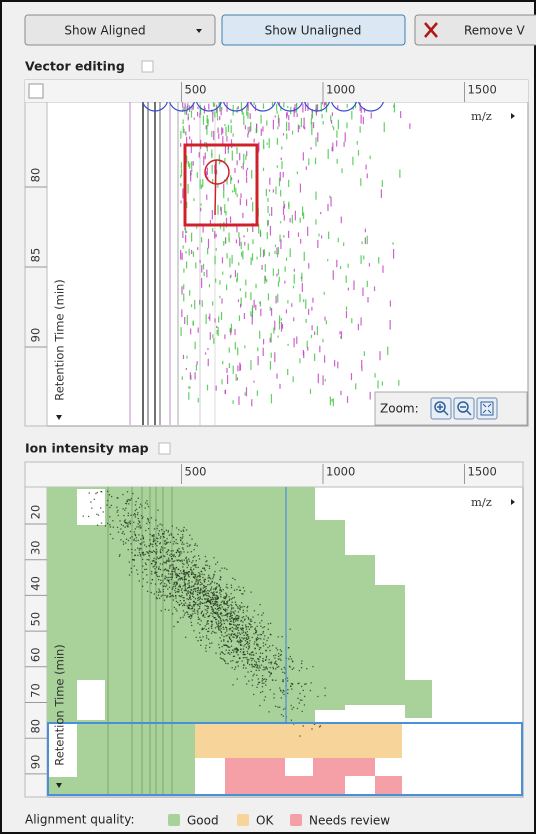 This screenshot has width=536, height=834. I want to click on zoom-in-icon, so click(440, 407).